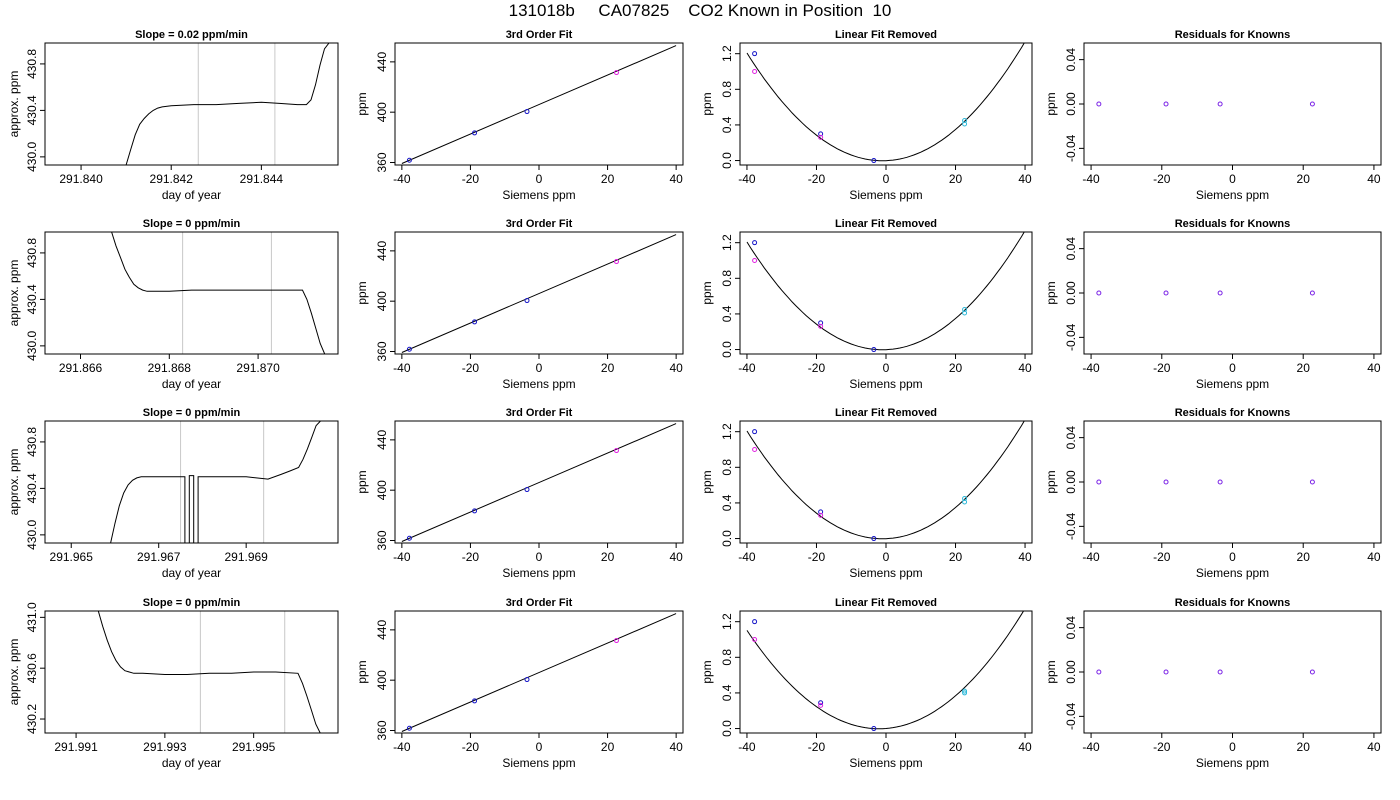  What do you see at coordinates (14, 293) in the screenshot?
I see `y-axis-label: approx. ppm` at bounding box center [14, 293].